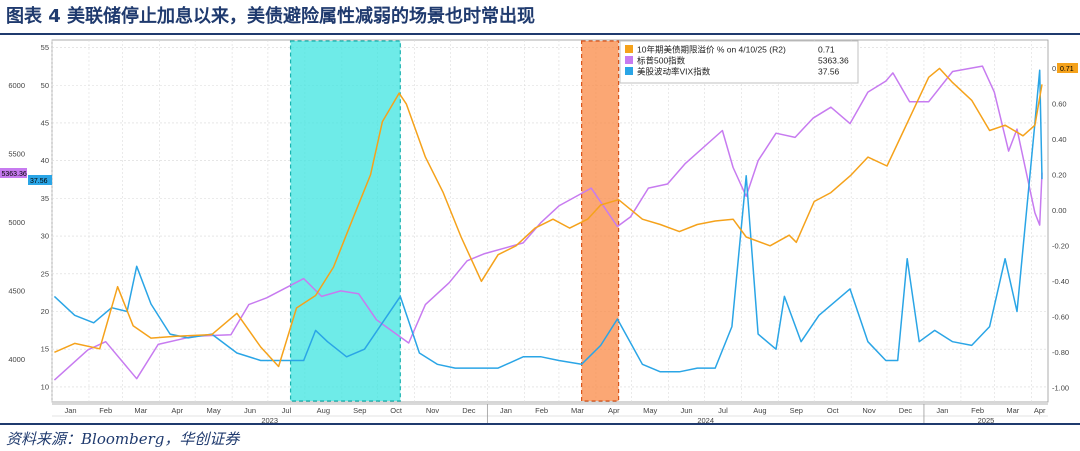 This screenshot has width=1080, height=451. I want to click on legend-value-term-premium: 0.71, so click(826, 50).